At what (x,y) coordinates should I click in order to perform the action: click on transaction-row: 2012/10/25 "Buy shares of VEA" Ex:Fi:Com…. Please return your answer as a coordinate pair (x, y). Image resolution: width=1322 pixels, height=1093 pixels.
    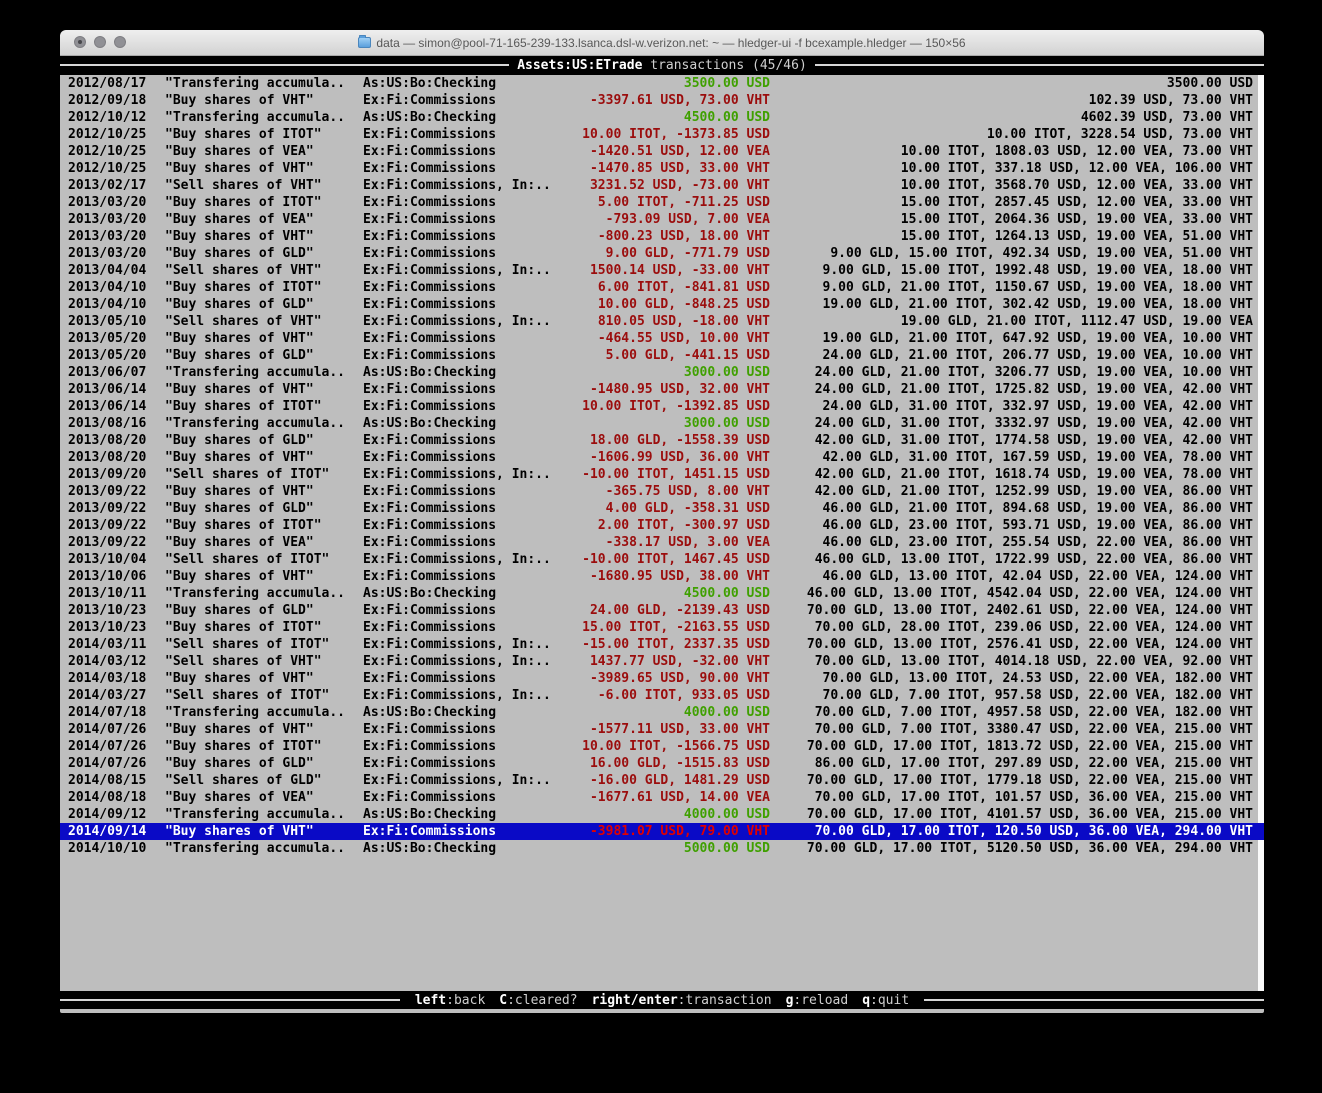
    Looking at the image, I should click on (662, 151).